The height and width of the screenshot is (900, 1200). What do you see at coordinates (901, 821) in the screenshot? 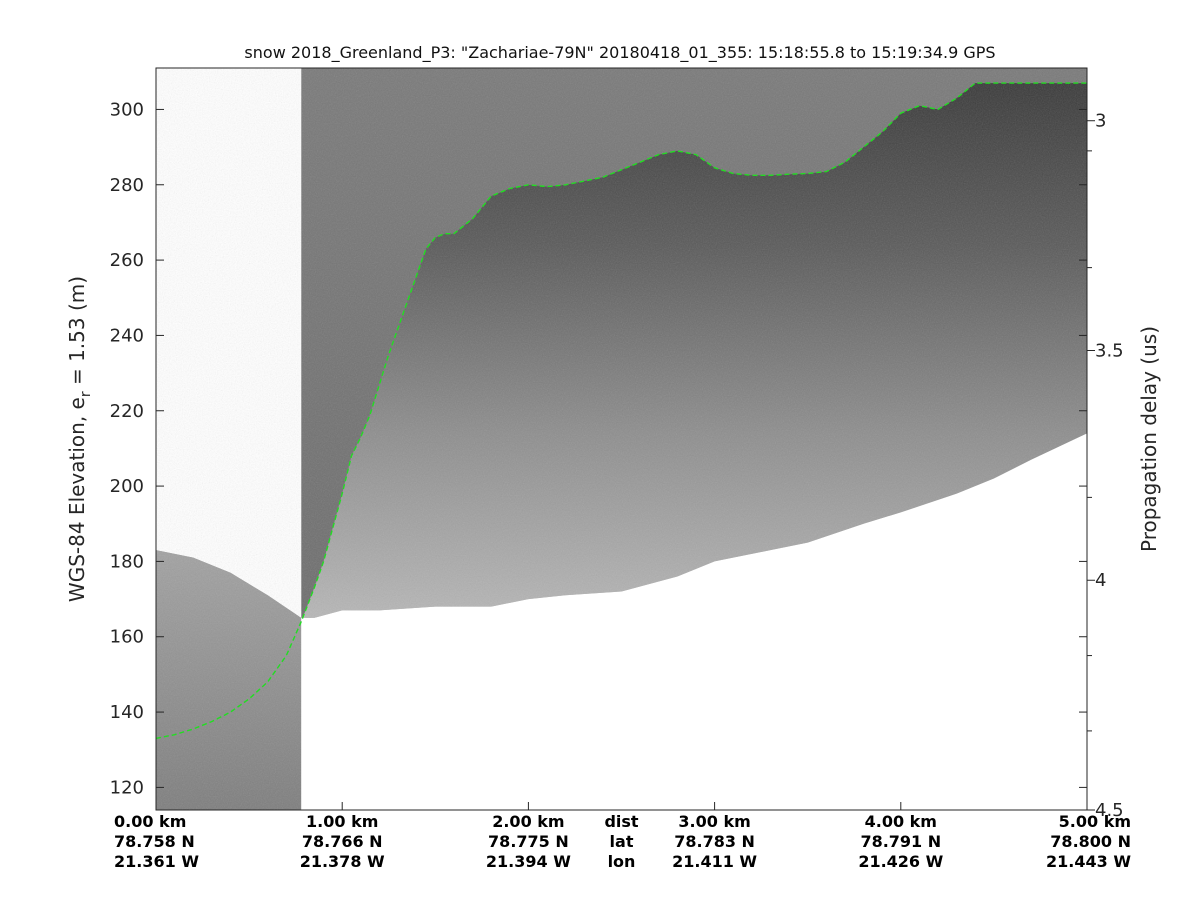
I see `x-dist-label: 4.00 km` at bounding box center [901, 821].